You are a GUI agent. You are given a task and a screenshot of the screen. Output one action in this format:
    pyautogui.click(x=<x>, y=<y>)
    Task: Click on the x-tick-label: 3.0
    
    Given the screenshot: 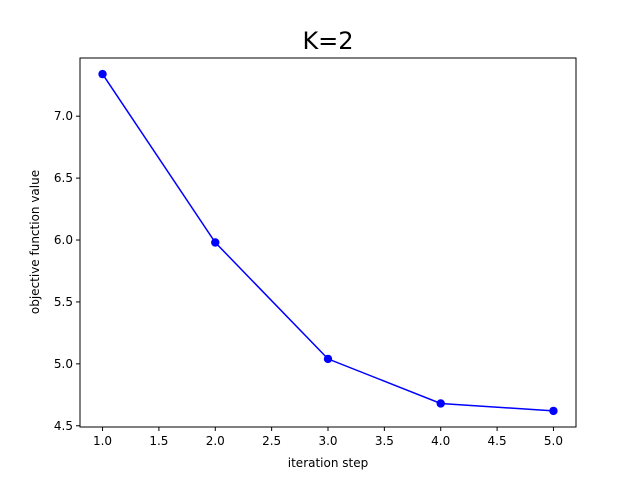 What is the action you would take?
    pyautogui.click(x=327, y=441)
    